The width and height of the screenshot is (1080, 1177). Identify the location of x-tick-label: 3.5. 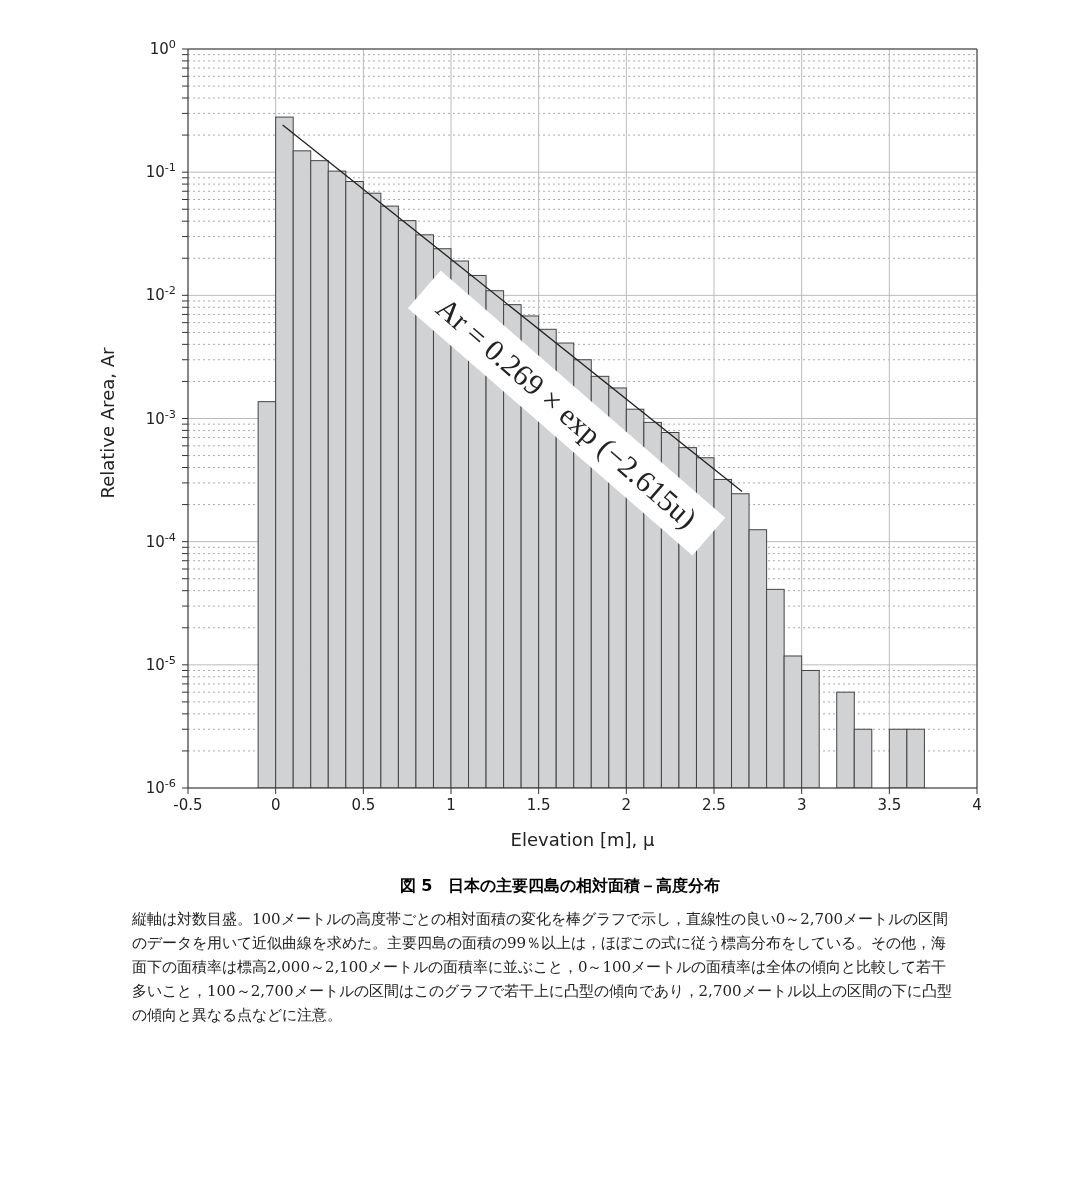
(889, 805).